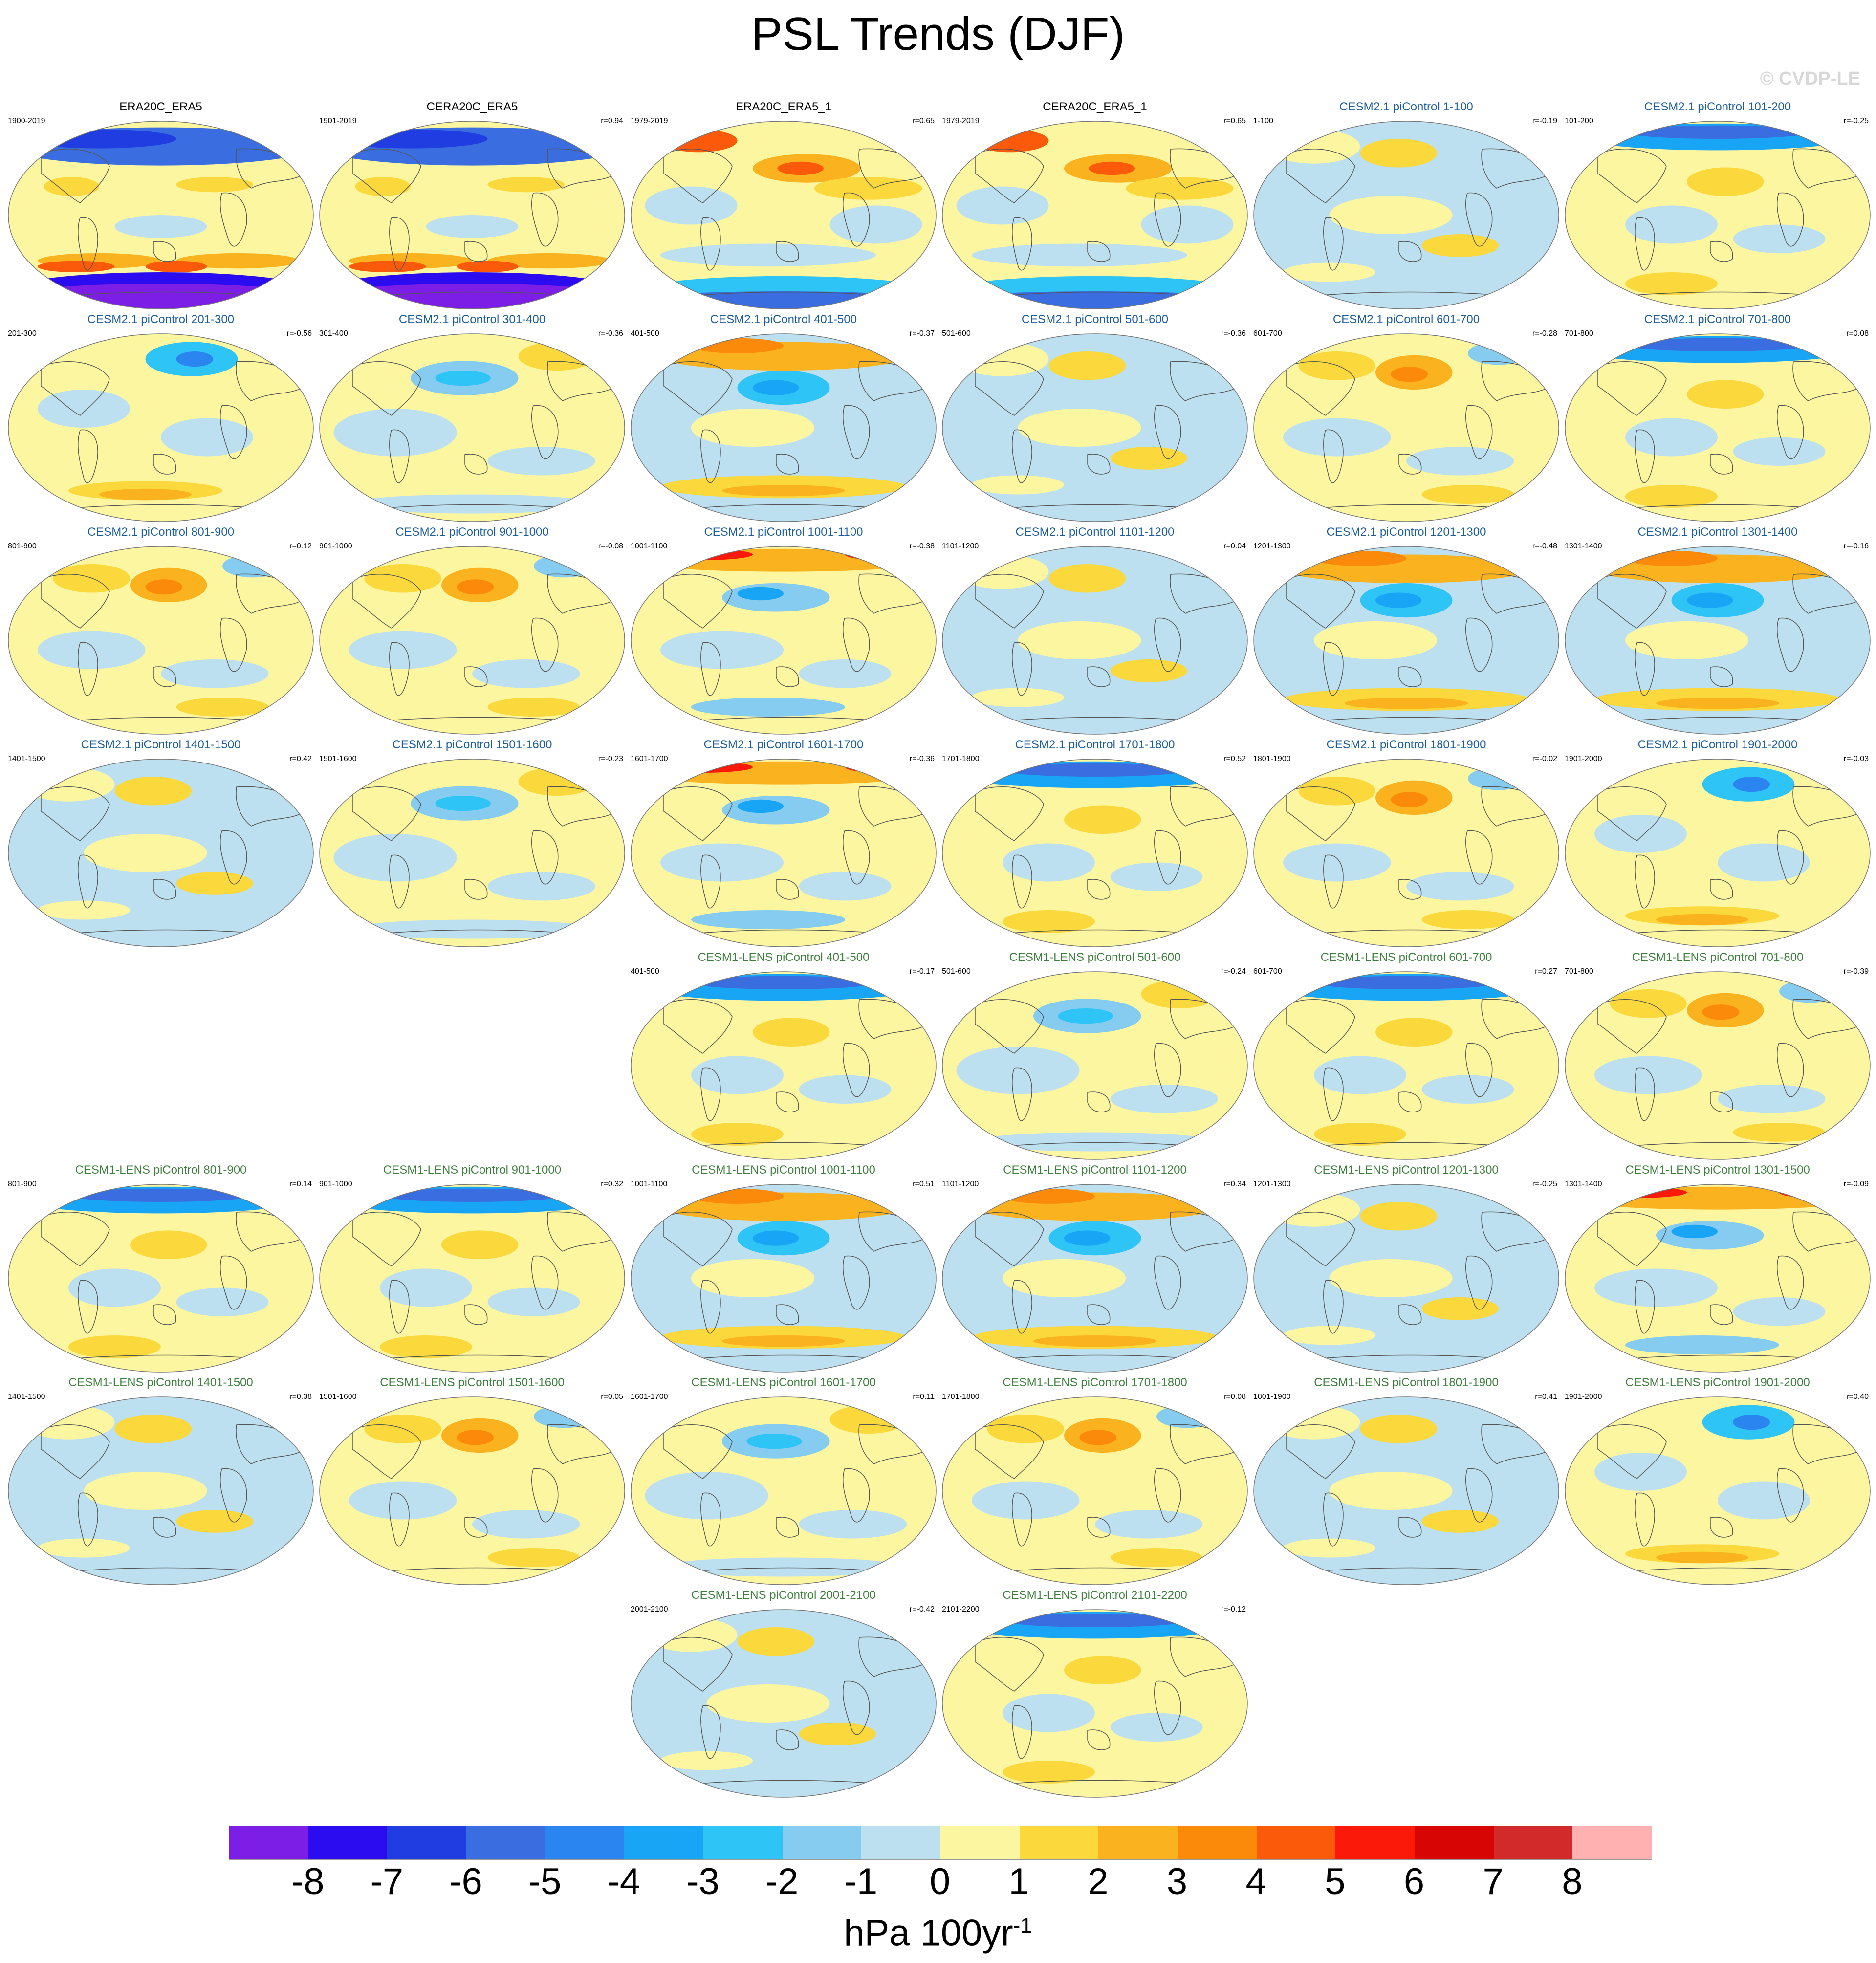 This screenshot has width=1876, height=1963. Describe the element at coordinates (1717, 319) in the screenshot. I see `panel-title: CESM2.1 piControl 701-800` at that location.